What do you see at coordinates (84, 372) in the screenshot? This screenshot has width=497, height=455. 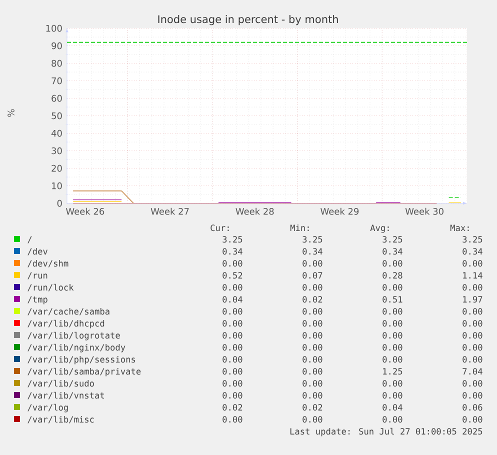 I see `legend-label: /var/lib/samba/private` at bounding box center [84, 372].